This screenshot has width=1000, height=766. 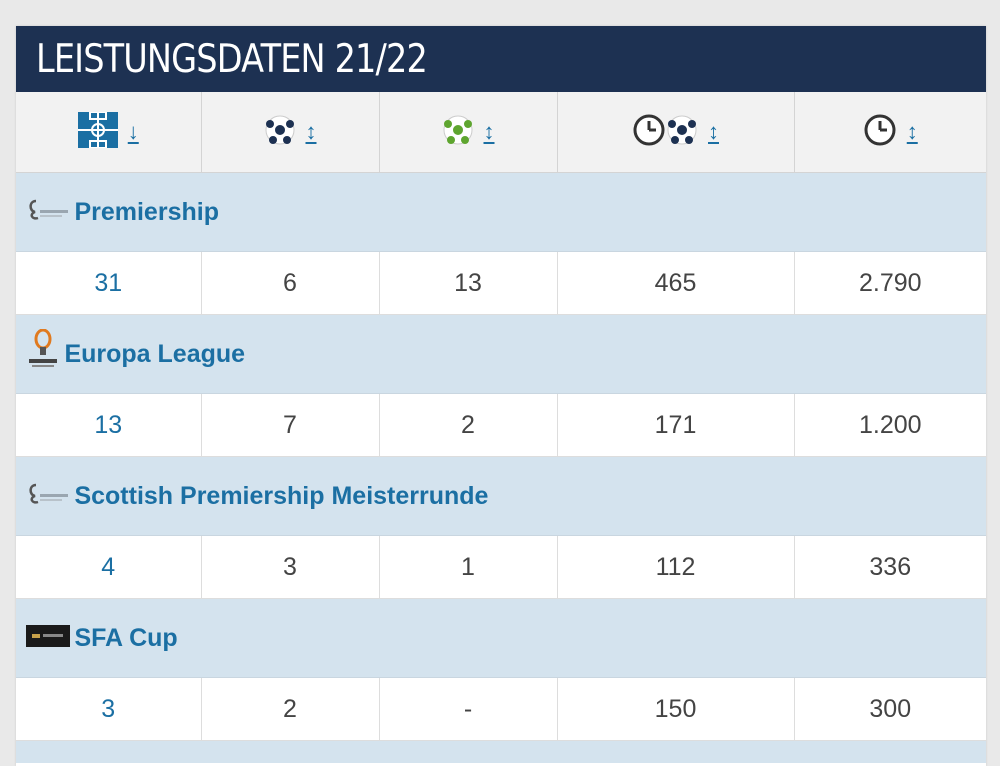 I want to click on column-header-minutes-played: ↕, so click(x=890, y=132).